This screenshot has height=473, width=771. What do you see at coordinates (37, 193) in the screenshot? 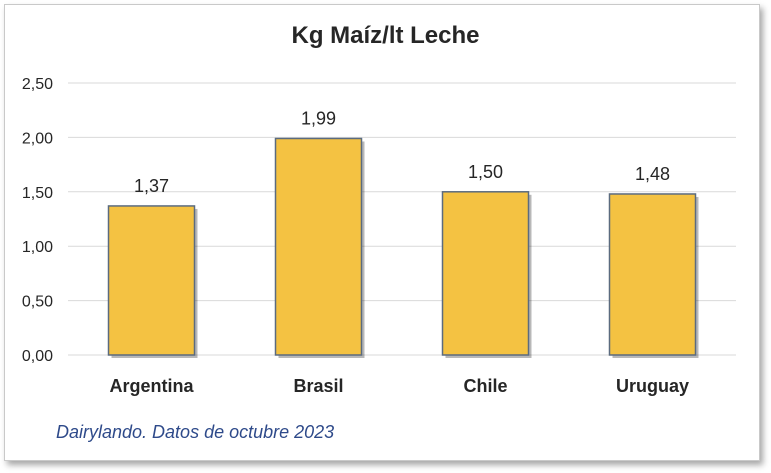
I see `y-tick-label: 1,50` at bounding box center [37, 193].